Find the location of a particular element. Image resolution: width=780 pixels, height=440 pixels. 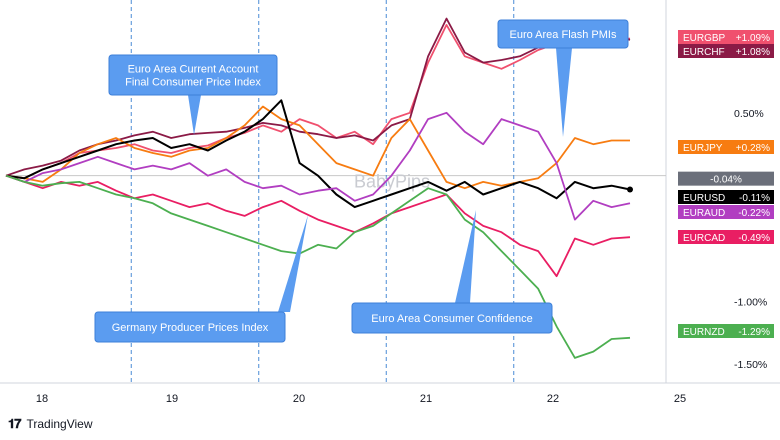

zero-price-tag is located at coordinates (726, 178).